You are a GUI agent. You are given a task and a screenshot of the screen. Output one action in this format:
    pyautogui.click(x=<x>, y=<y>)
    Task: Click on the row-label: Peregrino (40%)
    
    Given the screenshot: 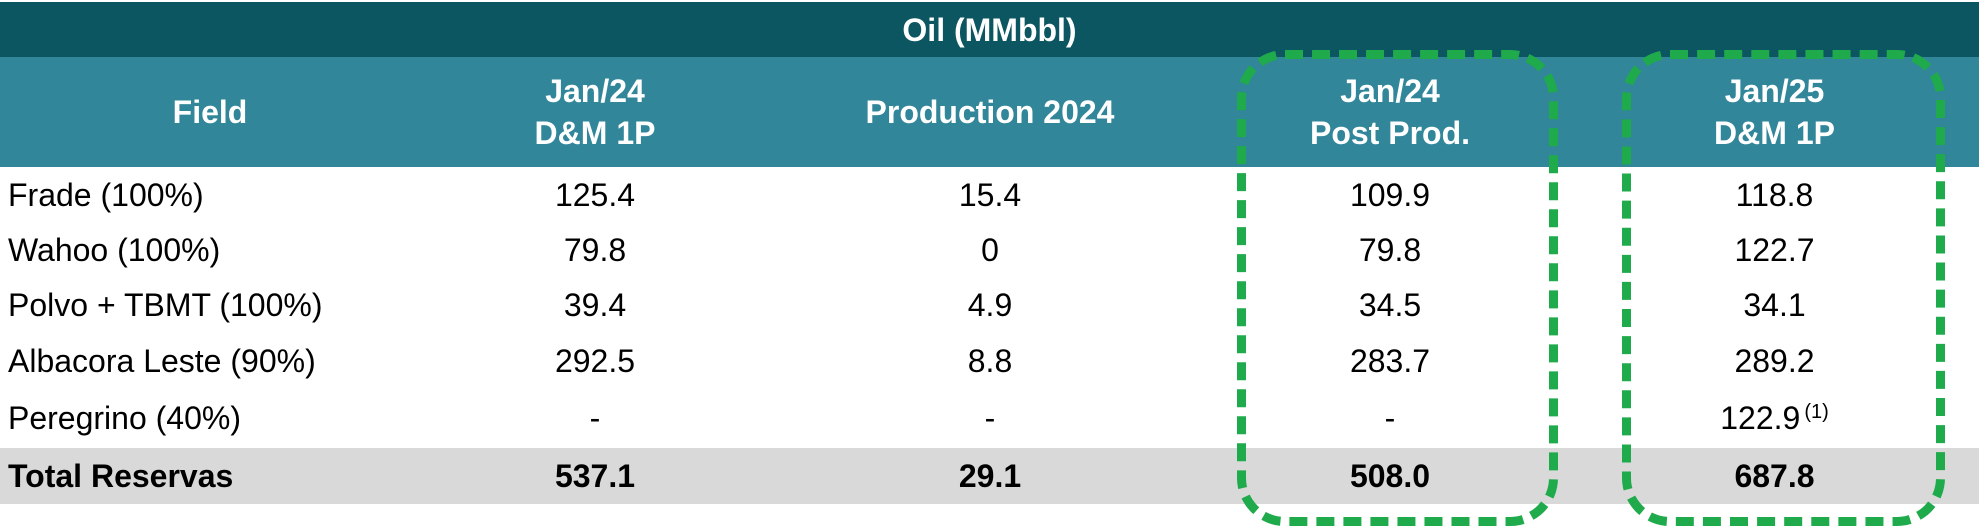 What is the action you would take?
    pyautogui.click(x=214, y=418)
    